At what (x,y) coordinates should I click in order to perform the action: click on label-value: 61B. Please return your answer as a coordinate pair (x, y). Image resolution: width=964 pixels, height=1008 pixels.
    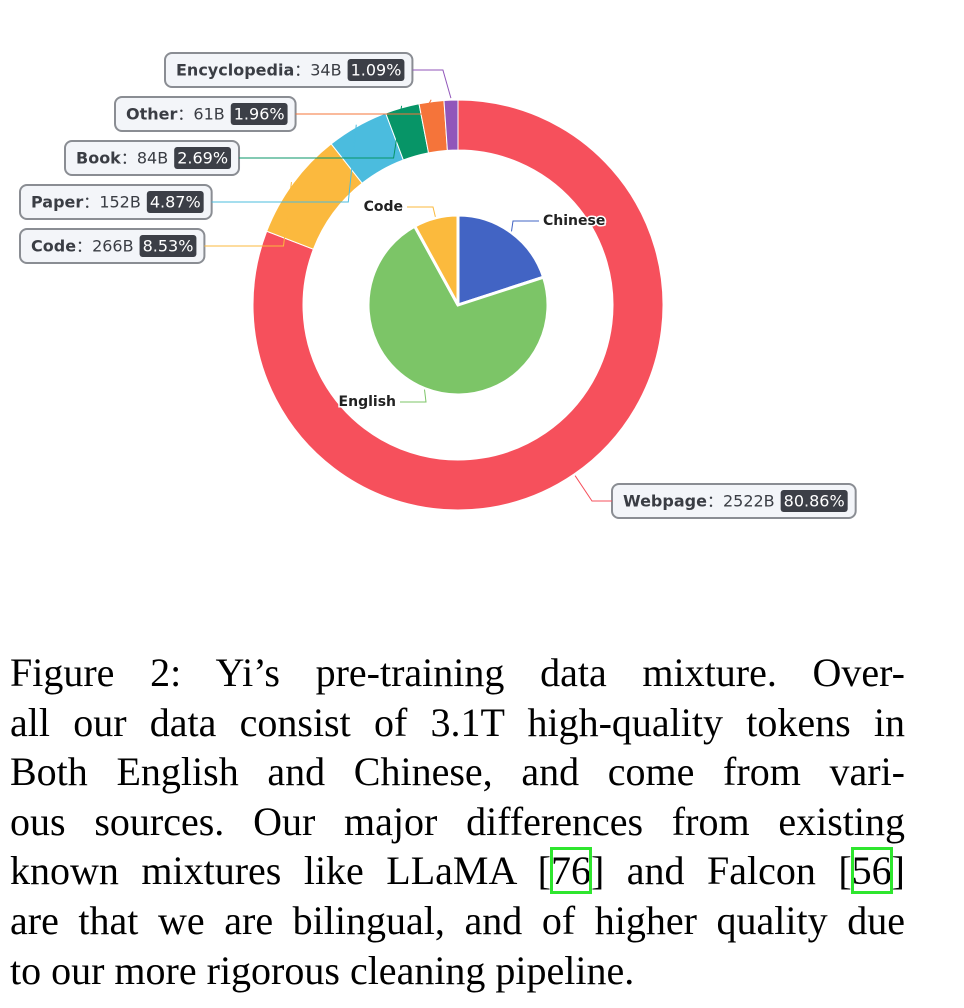
    Looking at the image, I should click on (208, 114).